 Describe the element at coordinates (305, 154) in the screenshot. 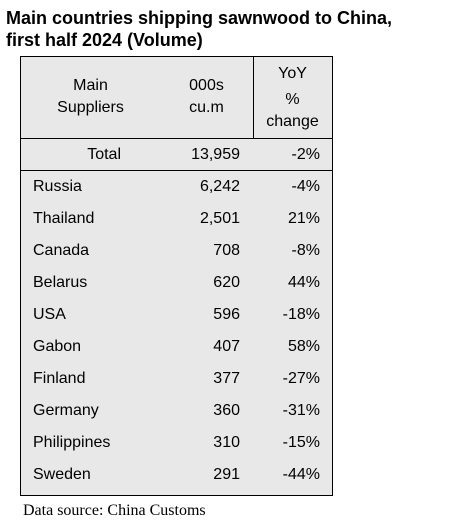

I see `total-yoy: -2%` at that location.